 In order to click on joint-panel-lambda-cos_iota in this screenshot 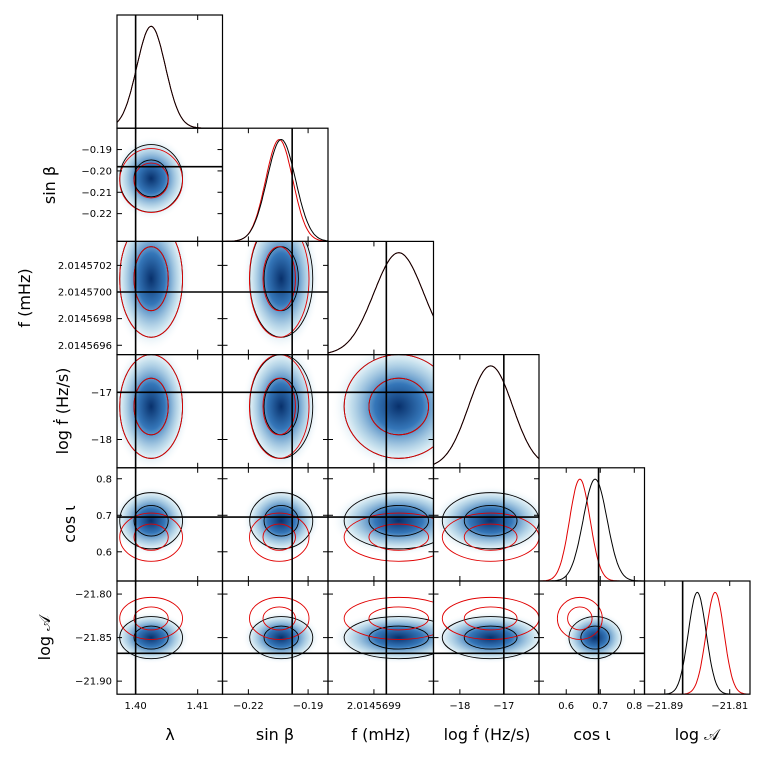, I will do `click(170, 524)`.